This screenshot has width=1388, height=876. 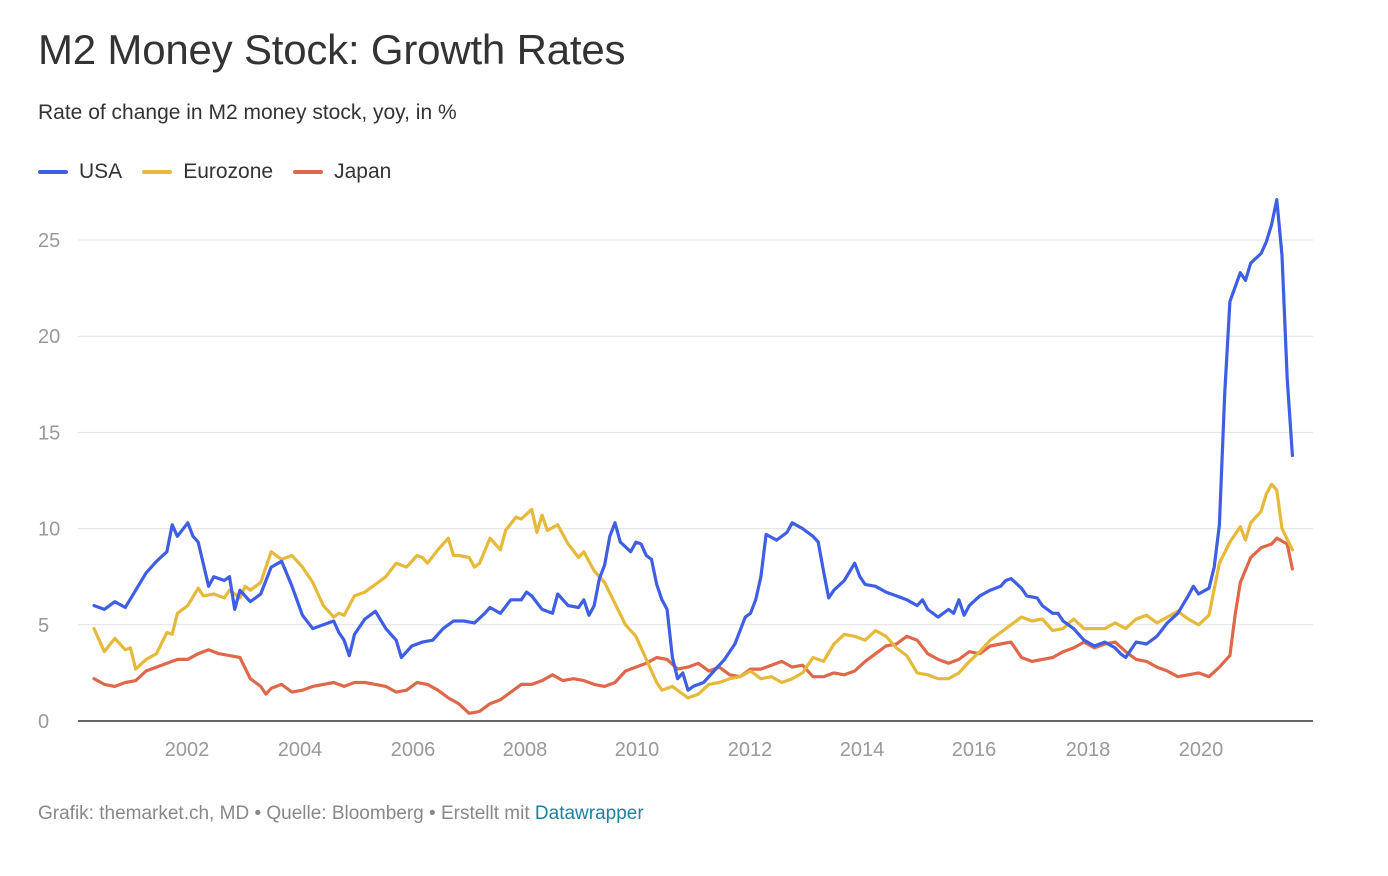 I want to click on legend-label-usa: USA, so click(x=101, y=171).